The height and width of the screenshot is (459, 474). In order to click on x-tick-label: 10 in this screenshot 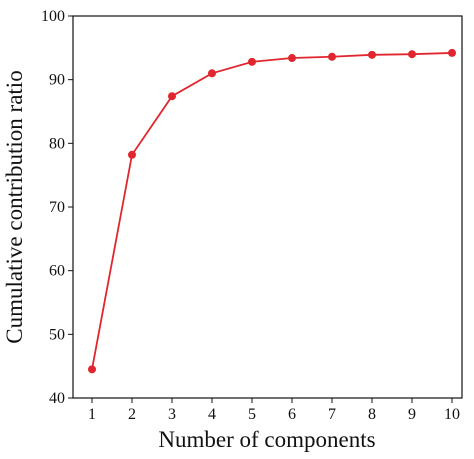, I will do `click(452, 414)`.